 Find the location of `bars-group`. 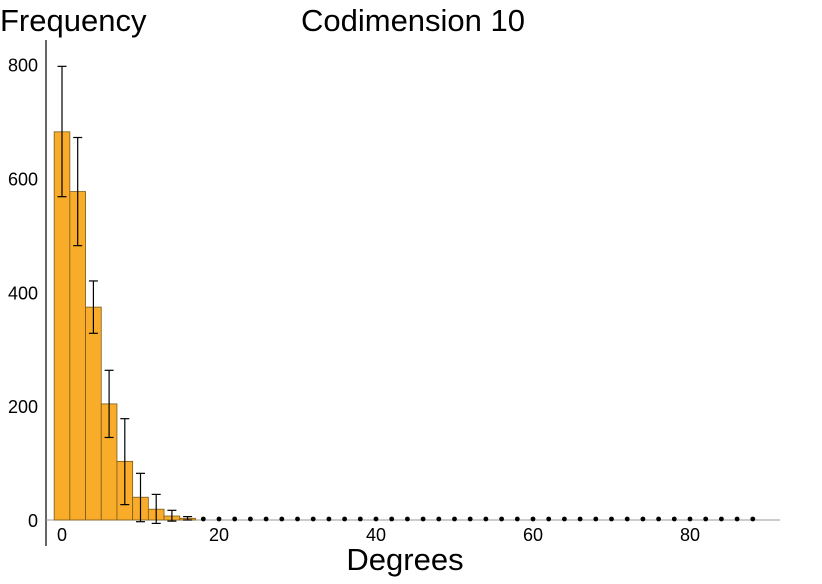

bars-group is located at coordinates (124, 326).